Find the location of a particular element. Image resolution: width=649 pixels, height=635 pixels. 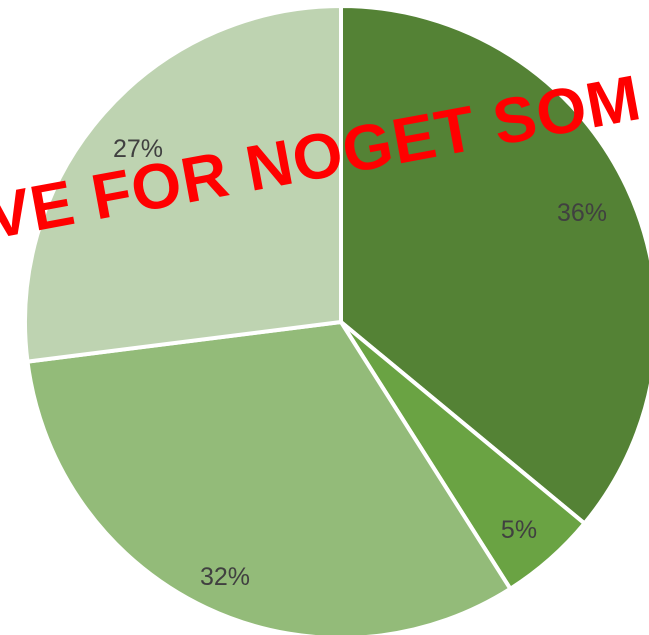

data-label-slice-1: 36% is located at coordinates (582, 213).